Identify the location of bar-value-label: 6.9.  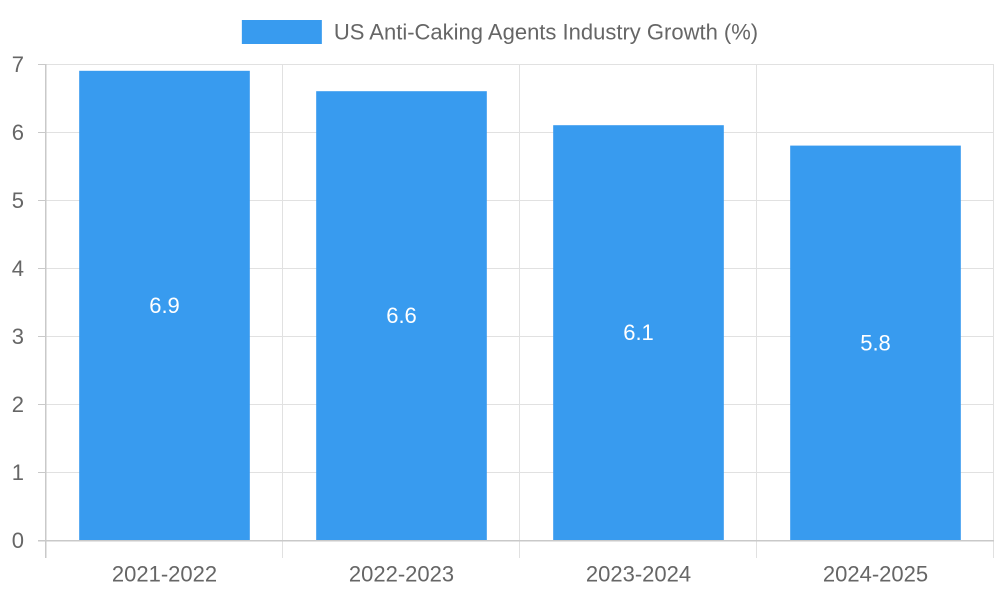
(164, 305).